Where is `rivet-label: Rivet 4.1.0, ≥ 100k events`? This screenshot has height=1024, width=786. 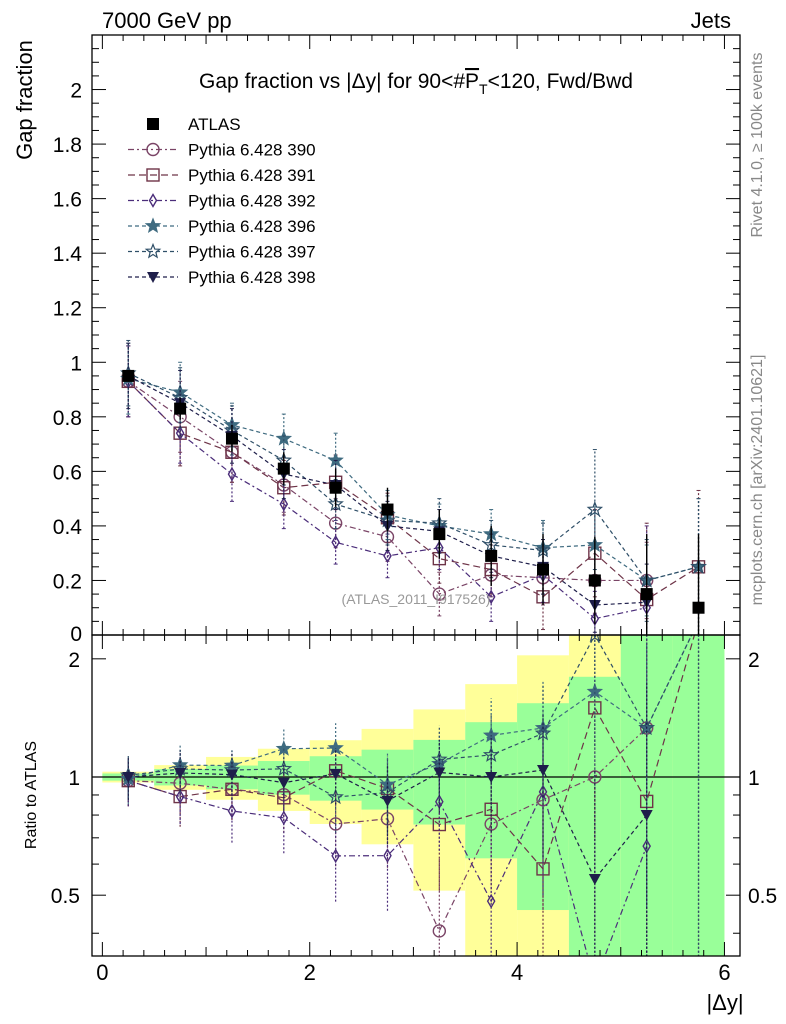 rivet-label: Rivet 4.1.0, ≥ 100k events is located at coordinates (757, 145).